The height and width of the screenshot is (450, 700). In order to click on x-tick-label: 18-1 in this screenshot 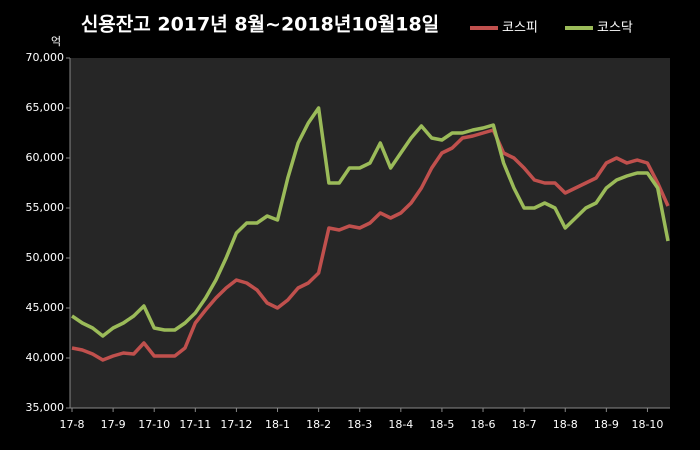, I will do `click(277, 424)`.